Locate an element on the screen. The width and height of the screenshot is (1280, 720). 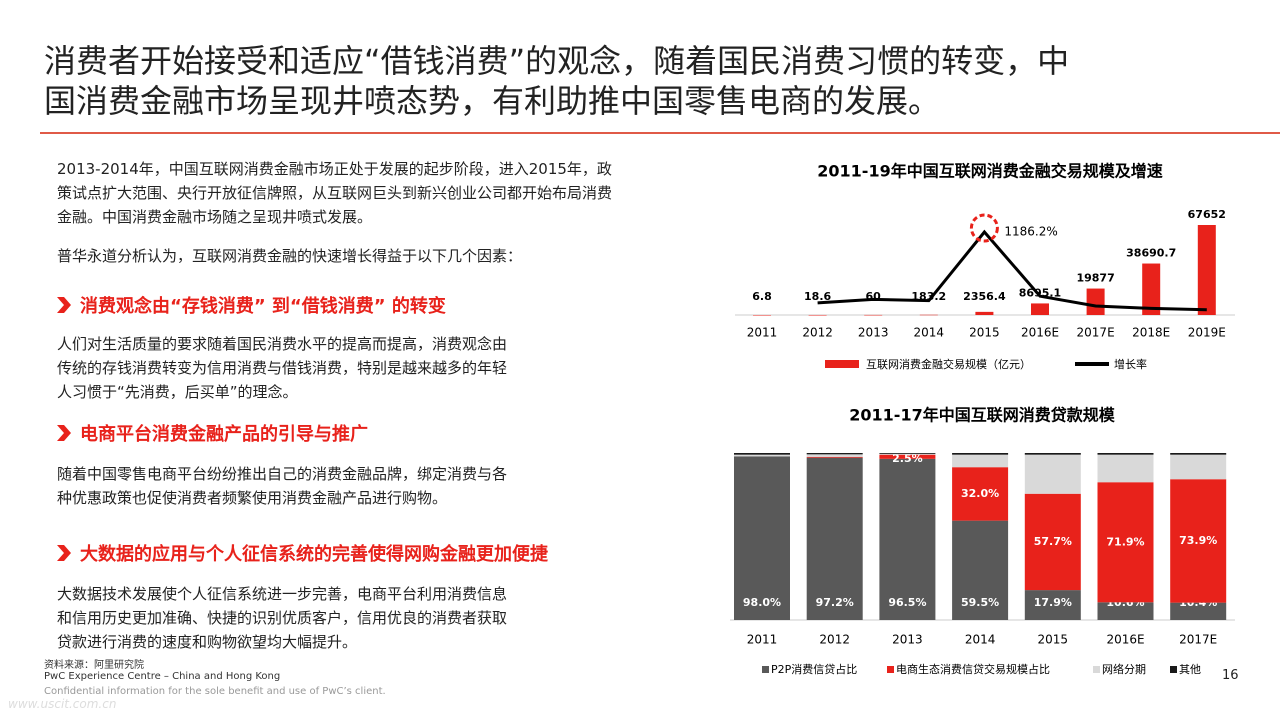
highlight is located at coordinates (984, 228).